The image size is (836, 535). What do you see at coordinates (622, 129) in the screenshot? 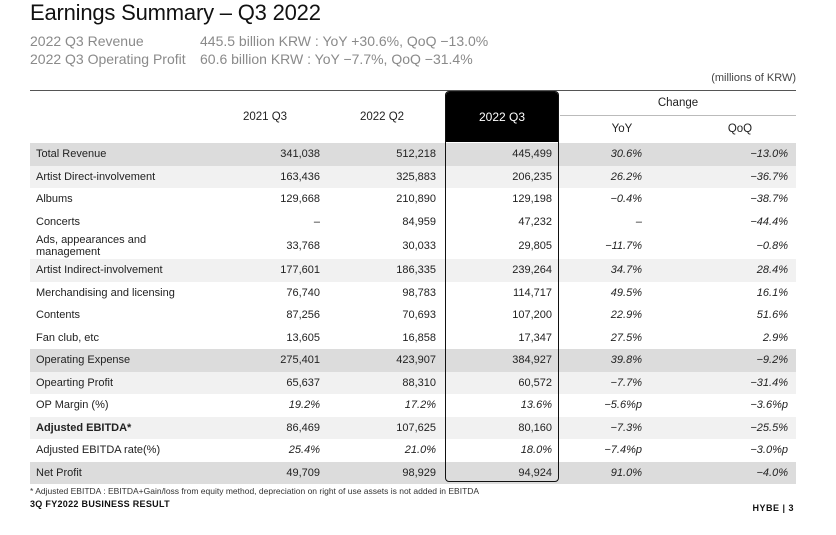
I see `header-yoy: YoY` at bounding box center [622, 129].